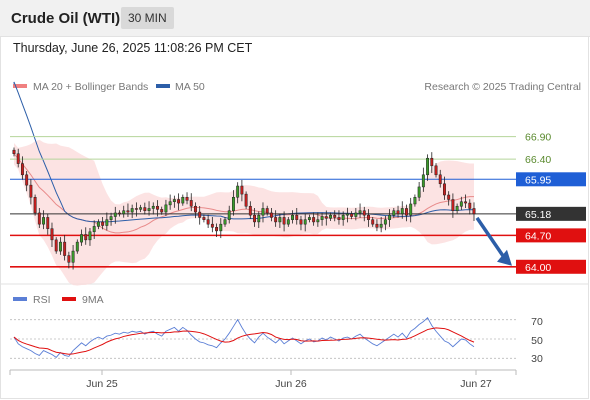 Image resolution: width=590 pixels, height=400 pixels. I want to click on legend-swatch-ma20, so click(20, 86).